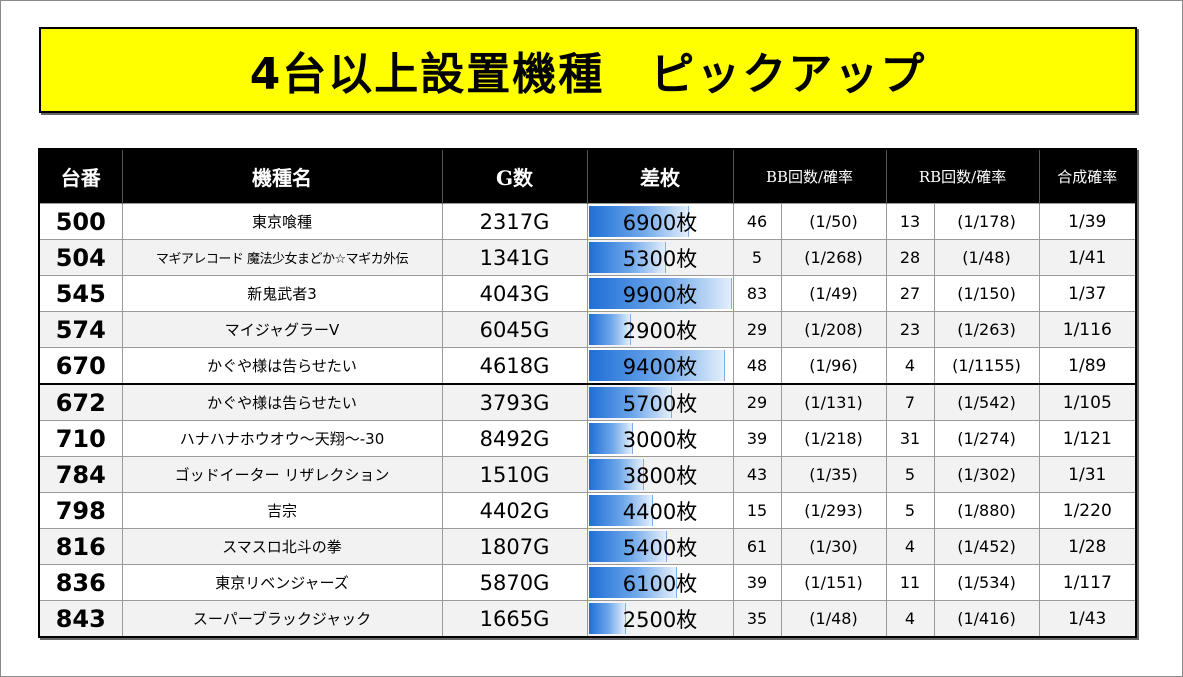  I want to click on coin-difference-cell: 9900枚, so click(660, 293).